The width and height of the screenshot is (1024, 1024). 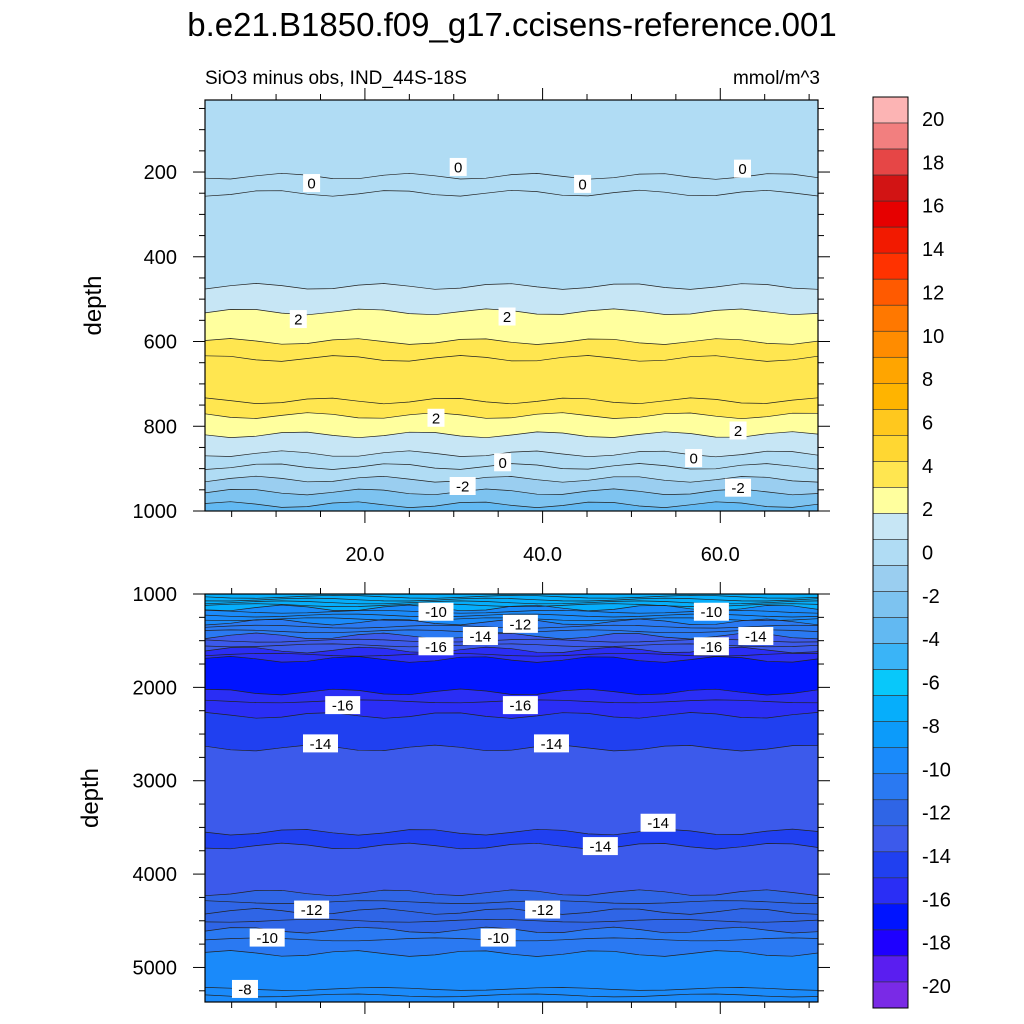 I want to click on upper-ytick-label-3: 800, so click(x=160, y=427).